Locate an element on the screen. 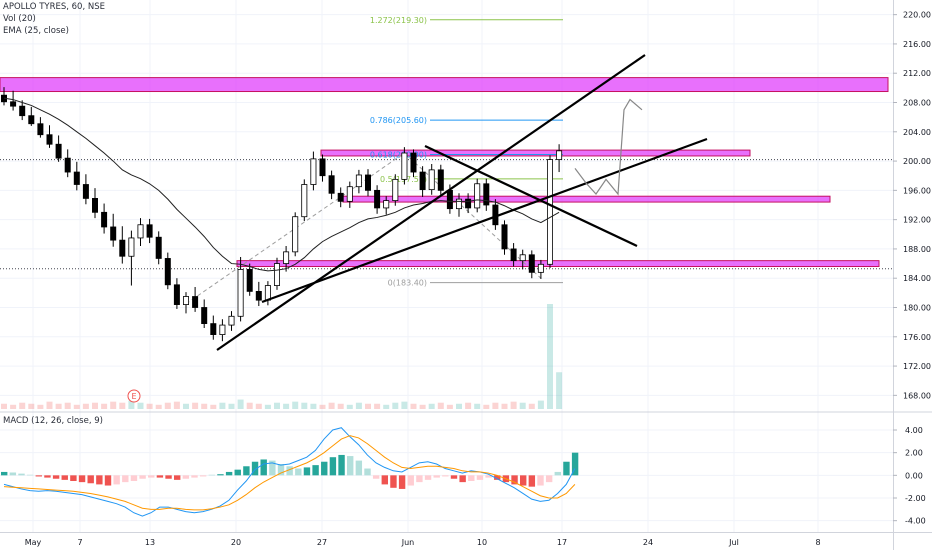 The height and width of the screenshot is (550, 932). symbol-legend: APOLLO TYRES, 60, NSE is located at coordinates (54, 7).